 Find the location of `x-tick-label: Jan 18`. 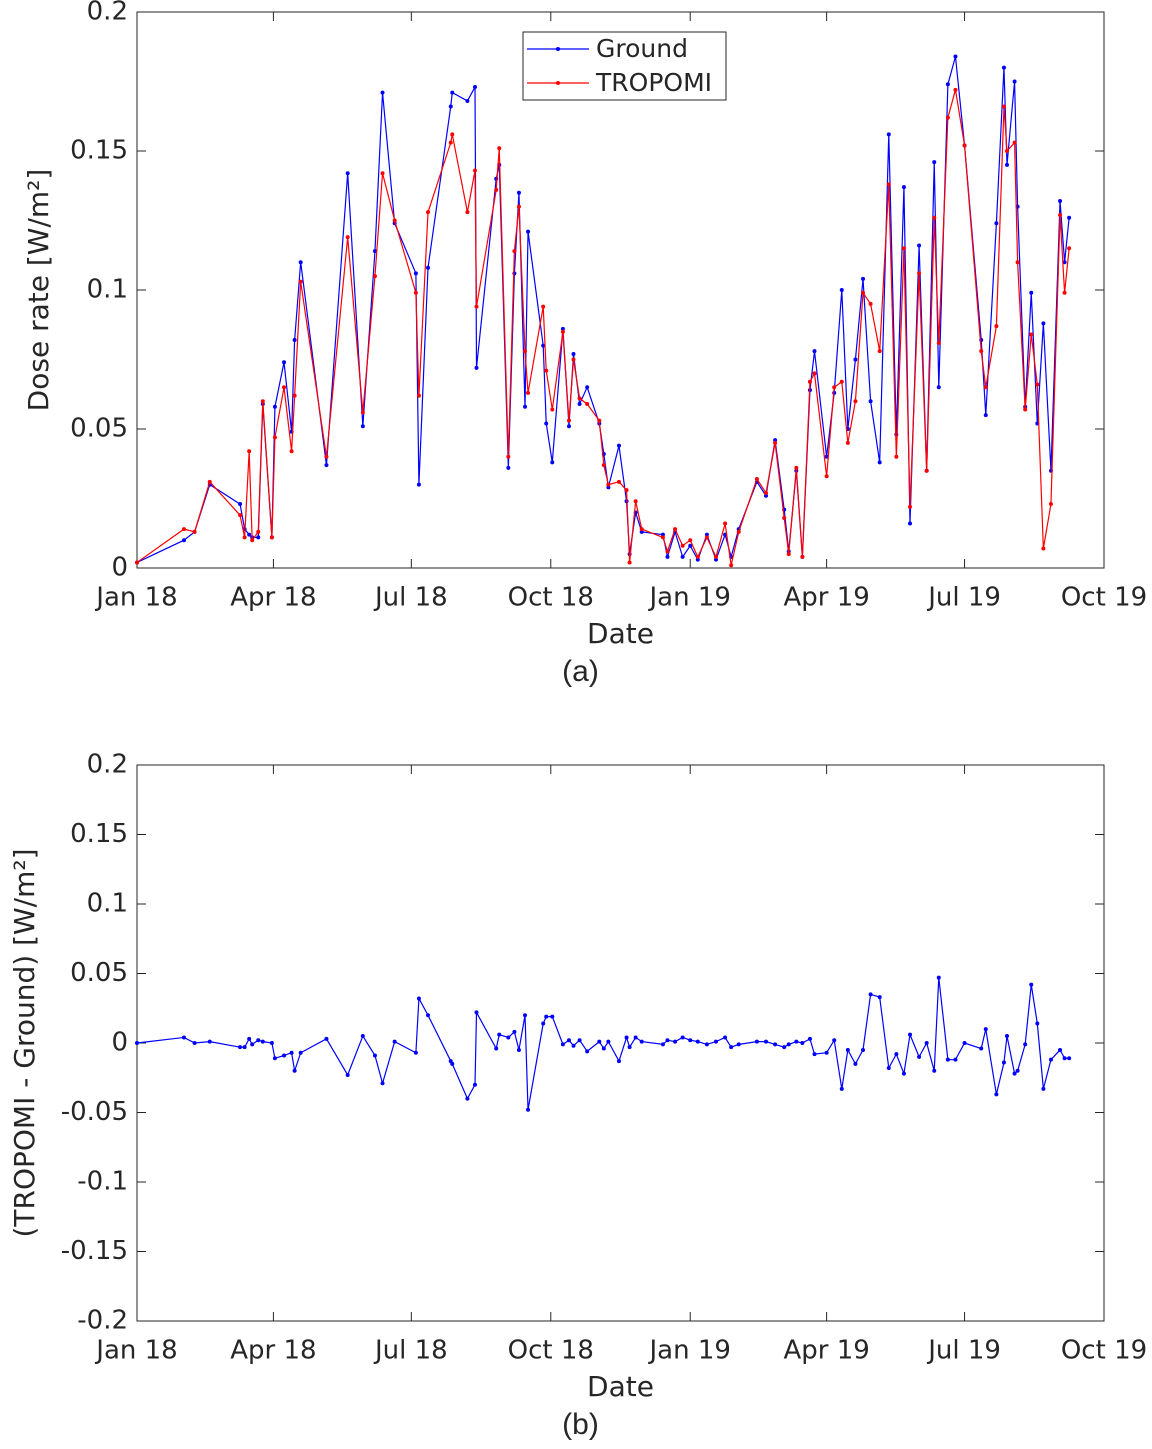

x-tick-label: Jan 18 is located at coordinates (135, 1351).